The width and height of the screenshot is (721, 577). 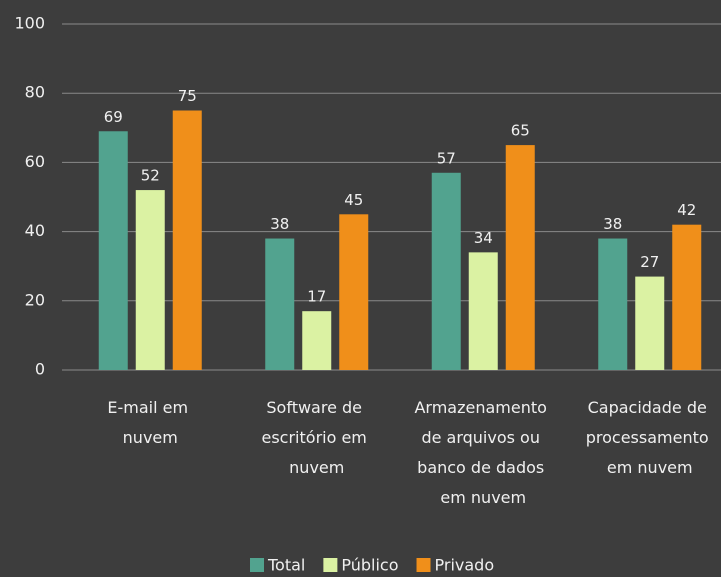 What do you see at coordinates (150, 422) in the screenshot?
I see `x-tick-label: E-mail em nuvem` at bounding box center [150, 422].